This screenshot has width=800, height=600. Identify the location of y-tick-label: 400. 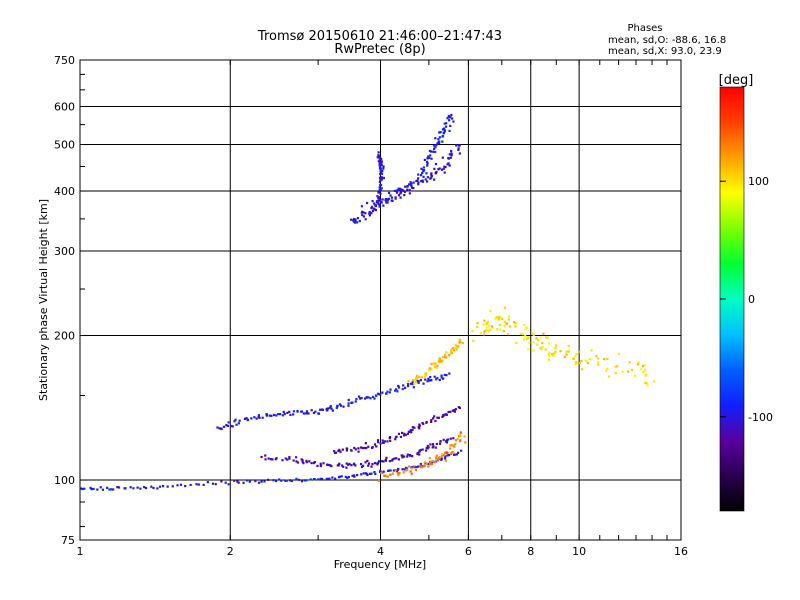
(64, 191).